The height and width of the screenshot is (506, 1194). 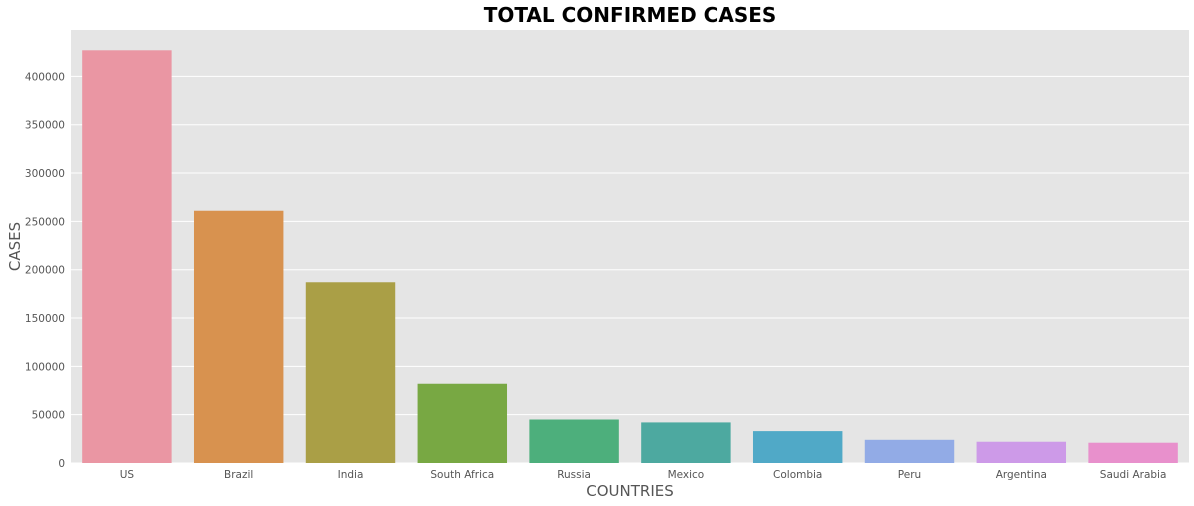 I want to click on y-tick-label: 300000, so click(x=45, y=174).